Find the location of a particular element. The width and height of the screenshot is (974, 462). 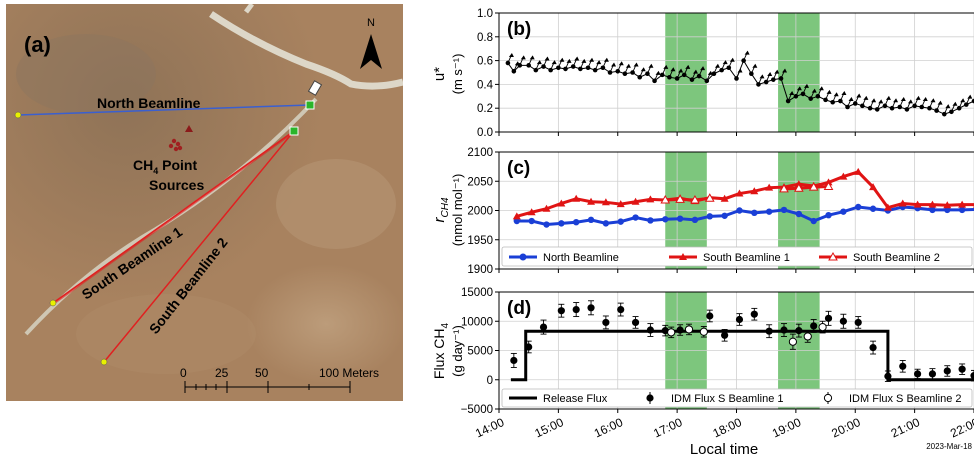

panel-label-c: (c) is located at coordinates (518, 168).